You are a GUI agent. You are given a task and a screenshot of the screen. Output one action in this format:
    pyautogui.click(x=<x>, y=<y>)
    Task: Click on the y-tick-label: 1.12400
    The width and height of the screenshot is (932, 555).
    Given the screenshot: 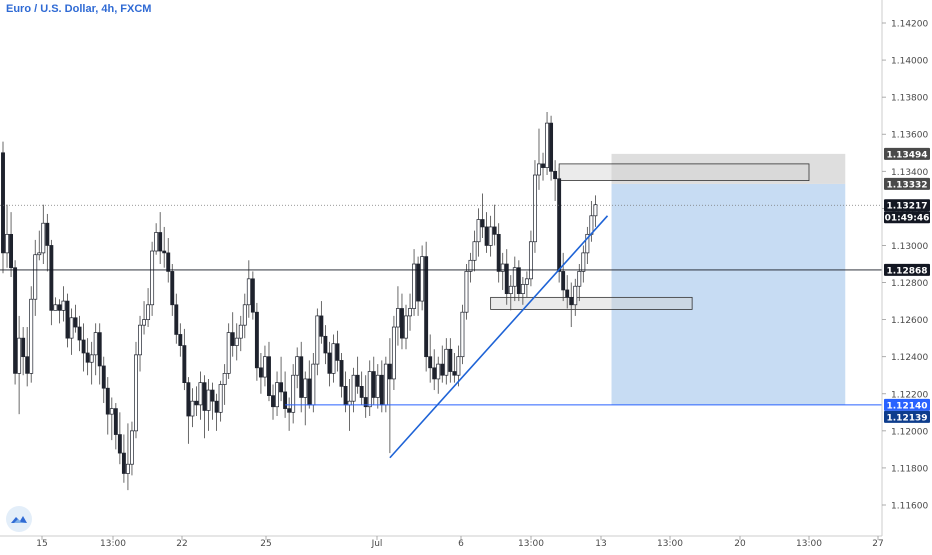 What is the action you would take?
    pyautogui.click(x=909, y=358)
    